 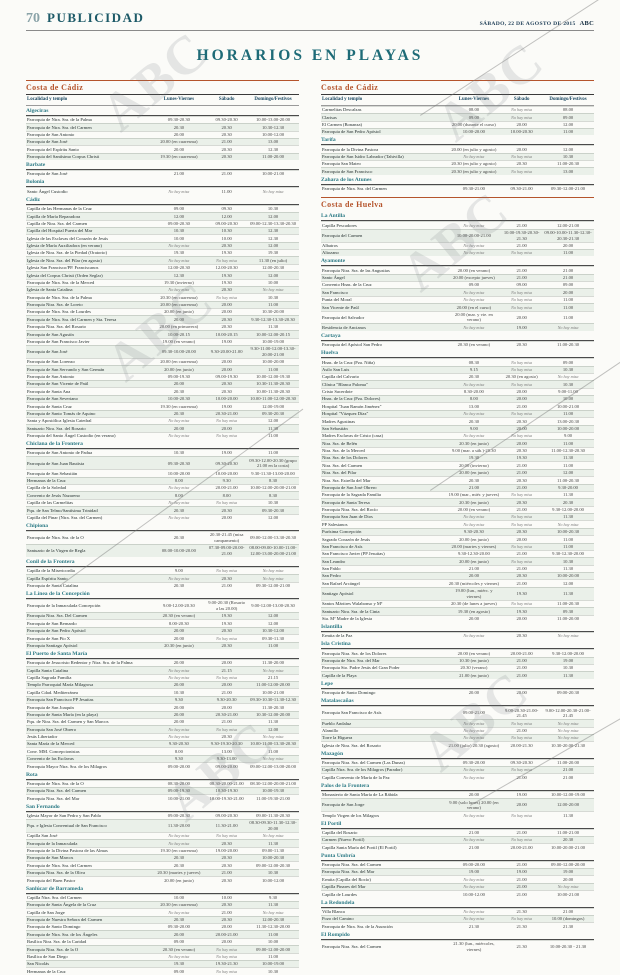 I want to click on mass-time: 09.30, so click(x=568, y=611).